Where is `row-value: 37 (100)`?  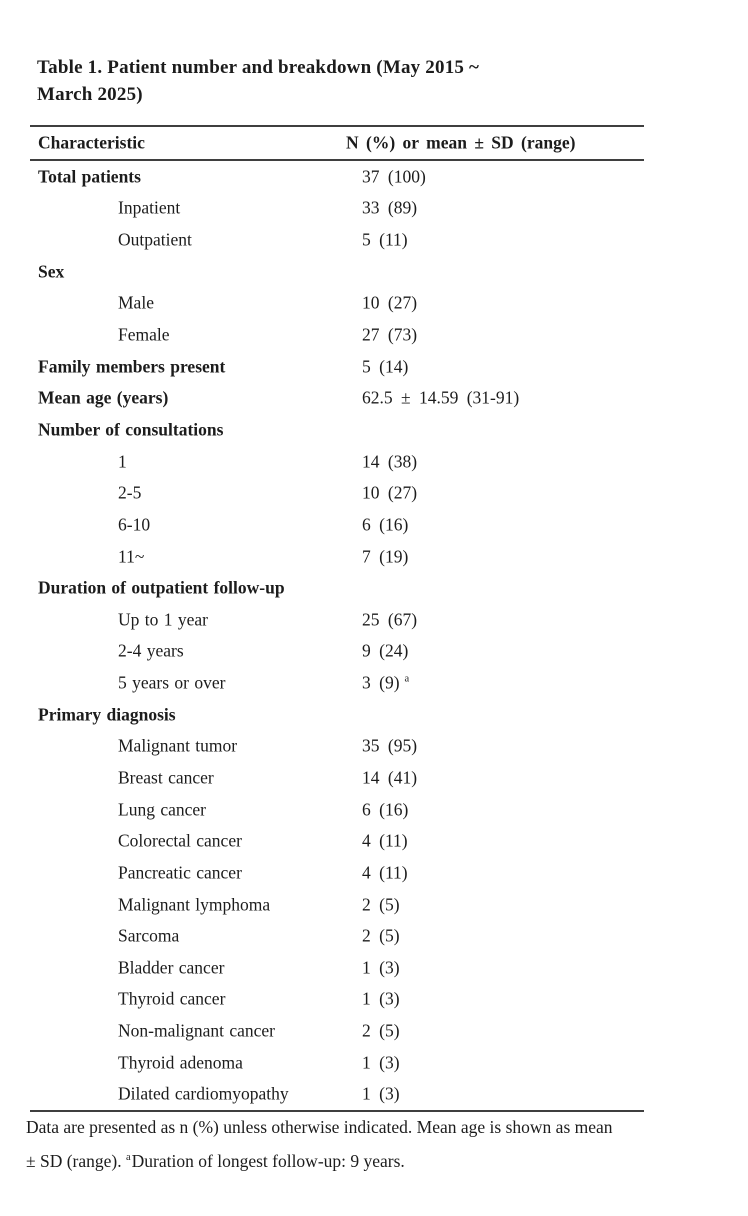
row-value: 37 (100) is located at coordinates (394, 176).